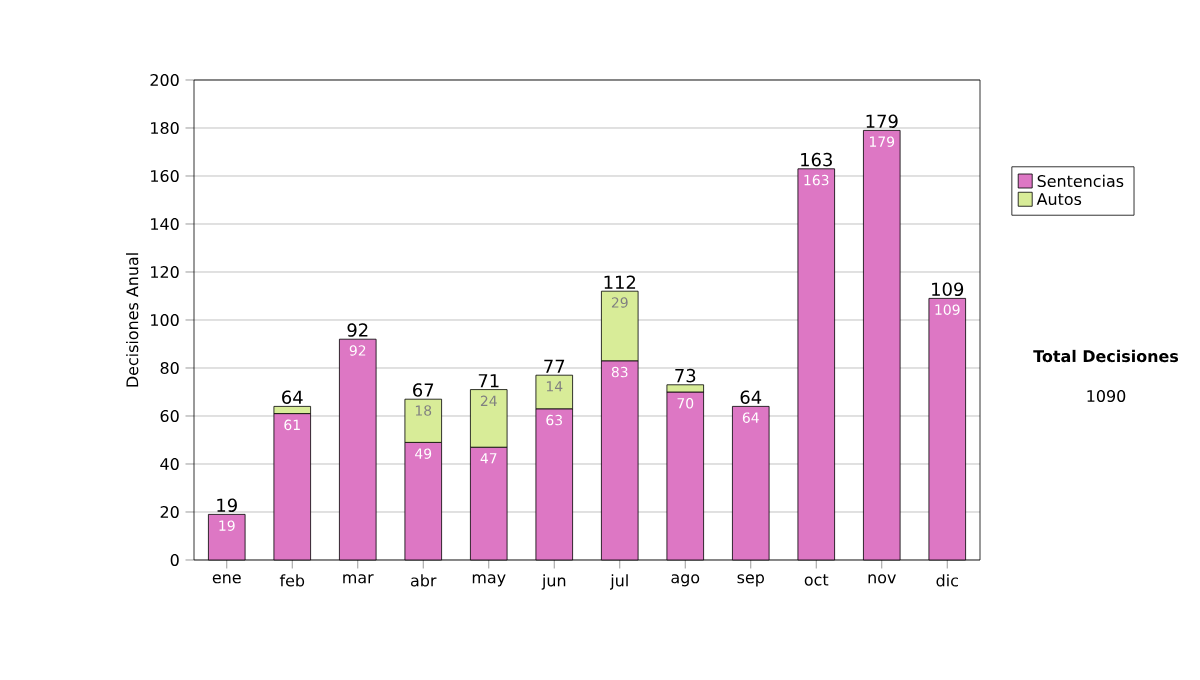 This screenshot has height=680, width=1200. Describe the element at coordinates (227, 505) in the screenshot. I see `total-label: 19` at that location.